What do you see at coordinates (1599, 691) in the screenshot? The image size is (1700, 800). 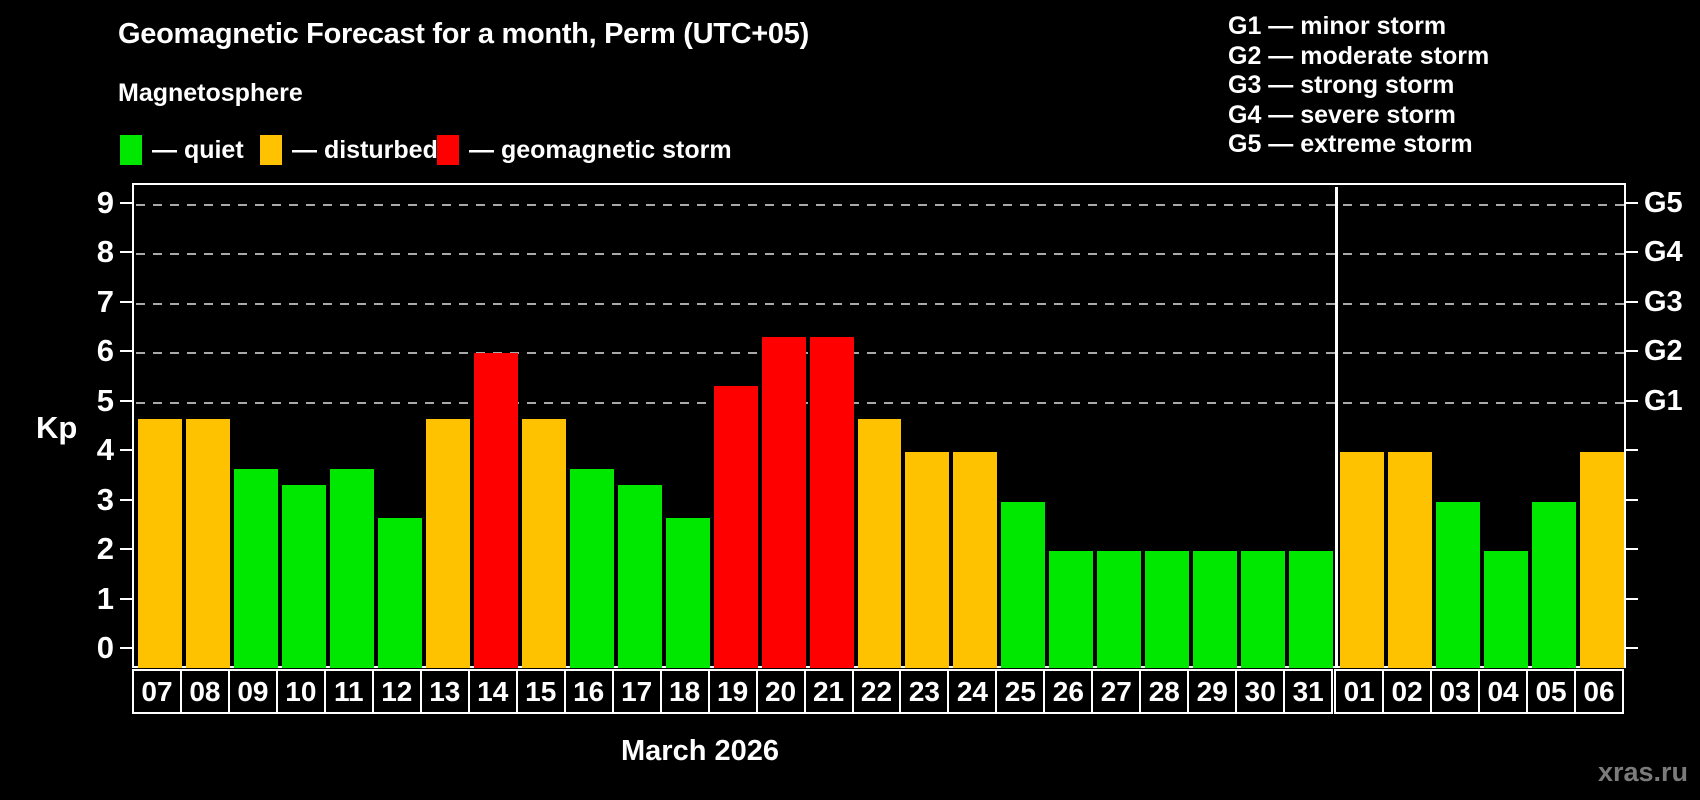 I see `day-label-06: 06` at bounding box center [1599, 691].